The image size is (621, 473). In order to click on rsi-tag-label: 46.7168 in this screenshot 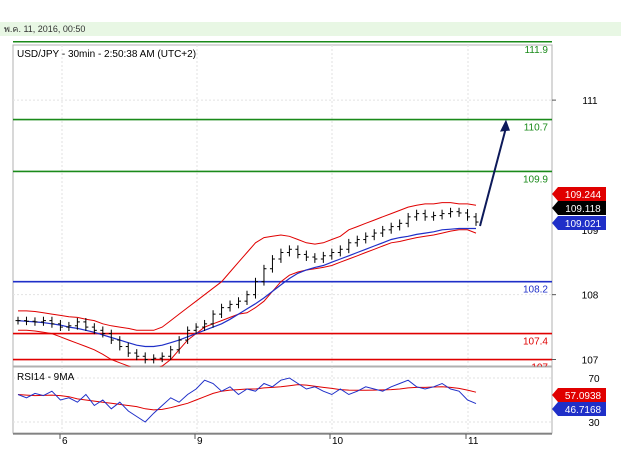, I will do `click(583, 410)`.